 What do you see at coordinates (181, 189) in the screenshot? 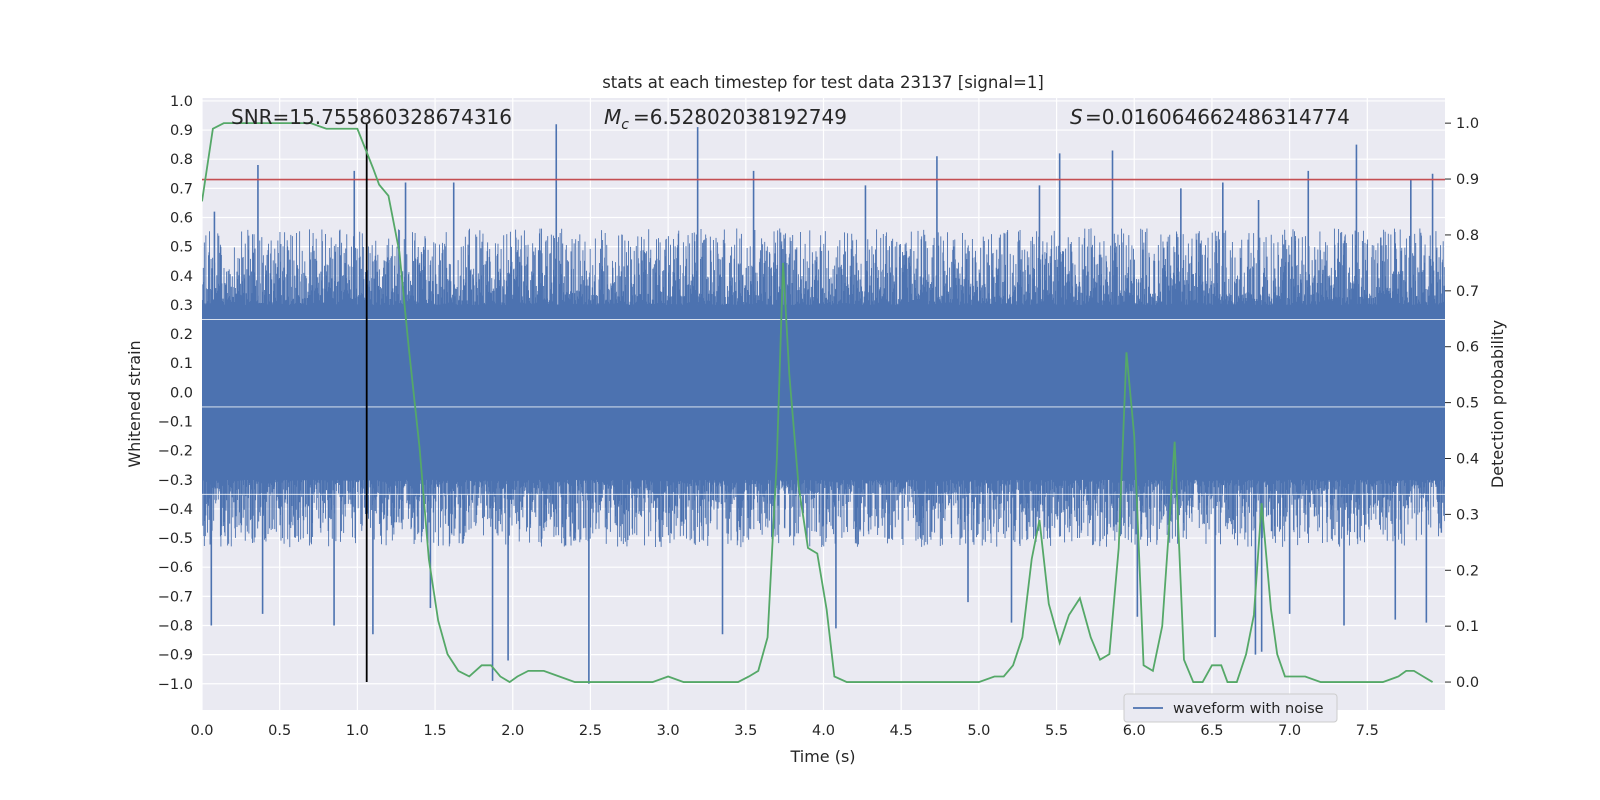
I see `y-tick-label: 0.7` at bounding box center [181, 189].